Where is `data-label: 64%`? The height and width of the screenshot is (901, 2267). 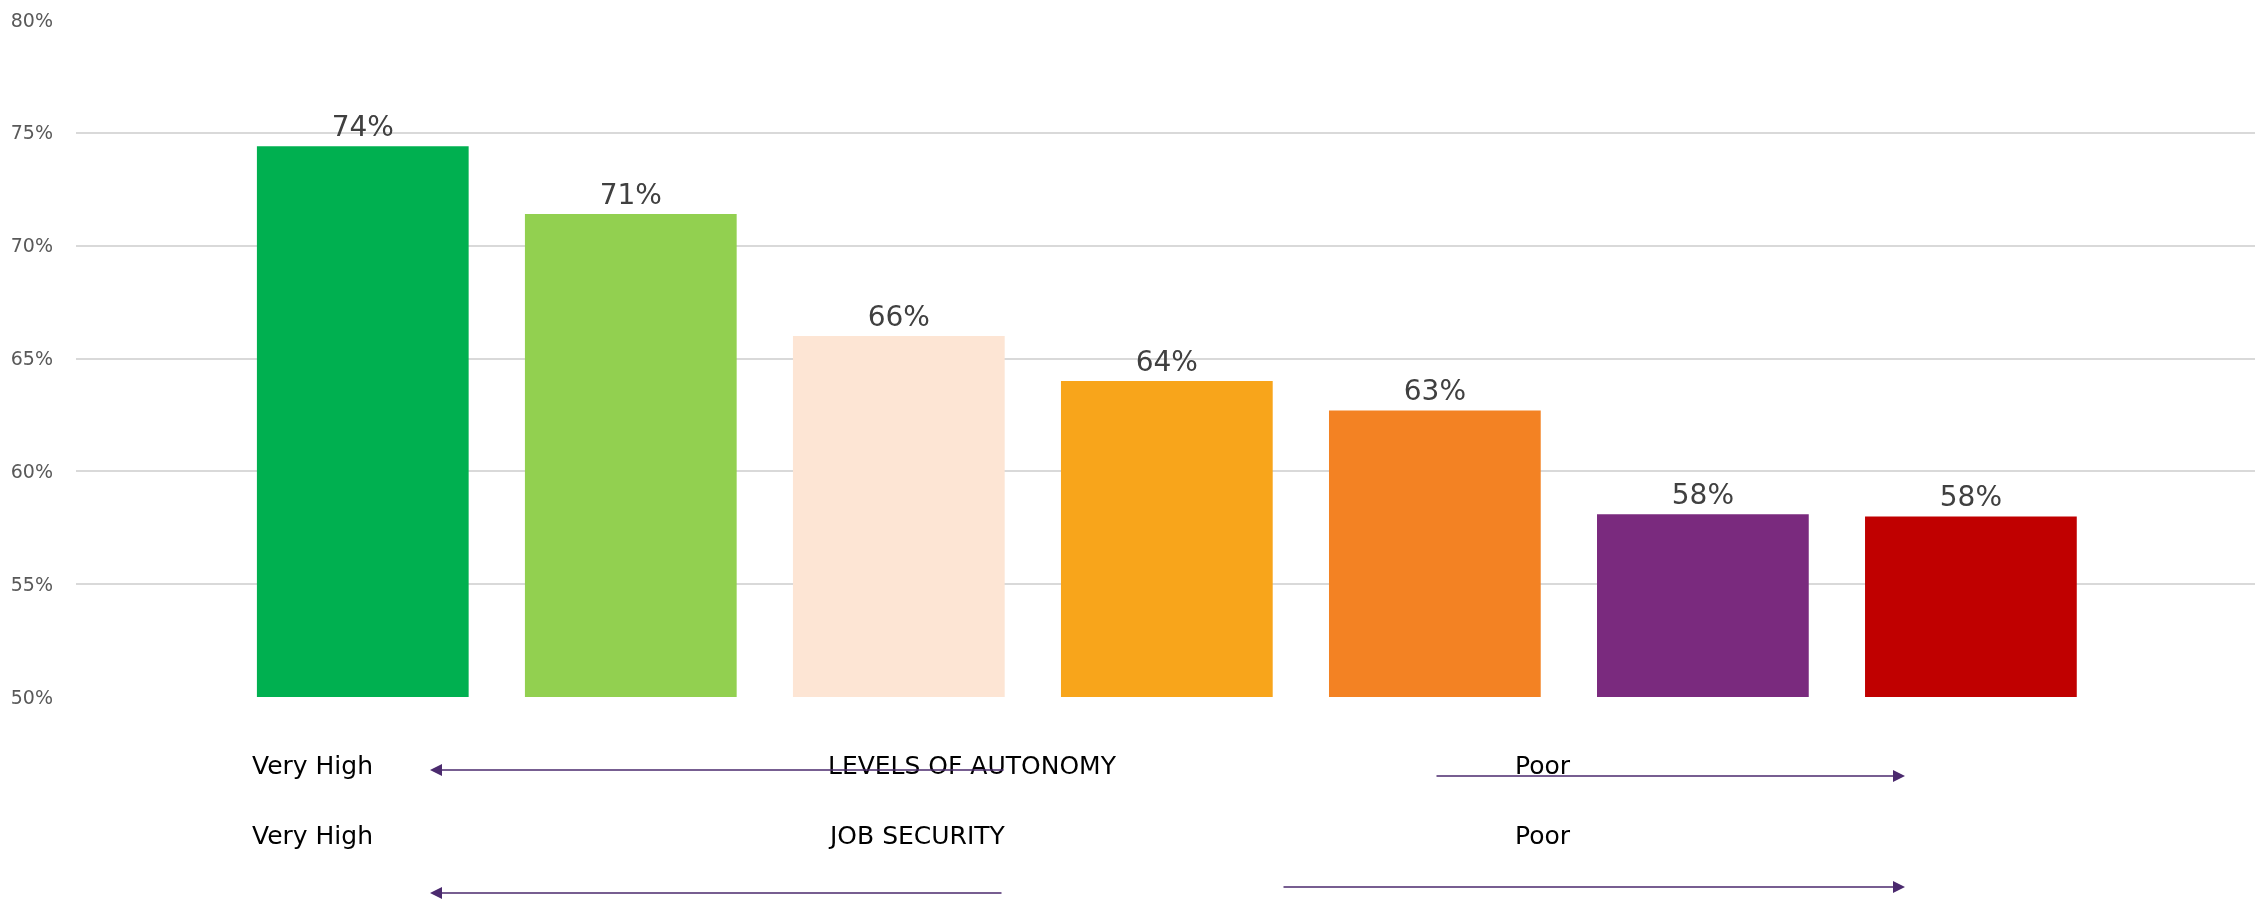
data-label: 64% is located at coordinates (1166, 362).